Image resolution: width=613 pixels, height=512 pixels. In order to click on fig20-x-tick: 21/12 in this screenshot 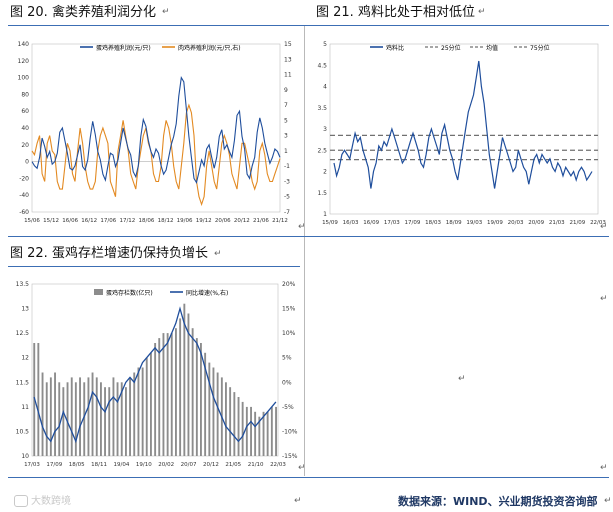, I will do `click(280, 221)`.